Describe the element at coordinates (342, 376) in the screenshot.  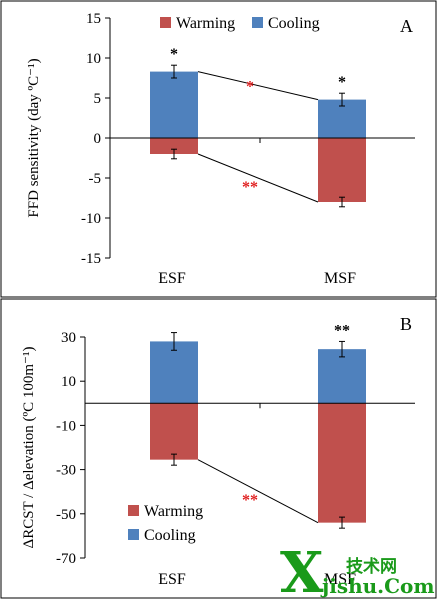
I see `bar-cooling-msf` at that location.